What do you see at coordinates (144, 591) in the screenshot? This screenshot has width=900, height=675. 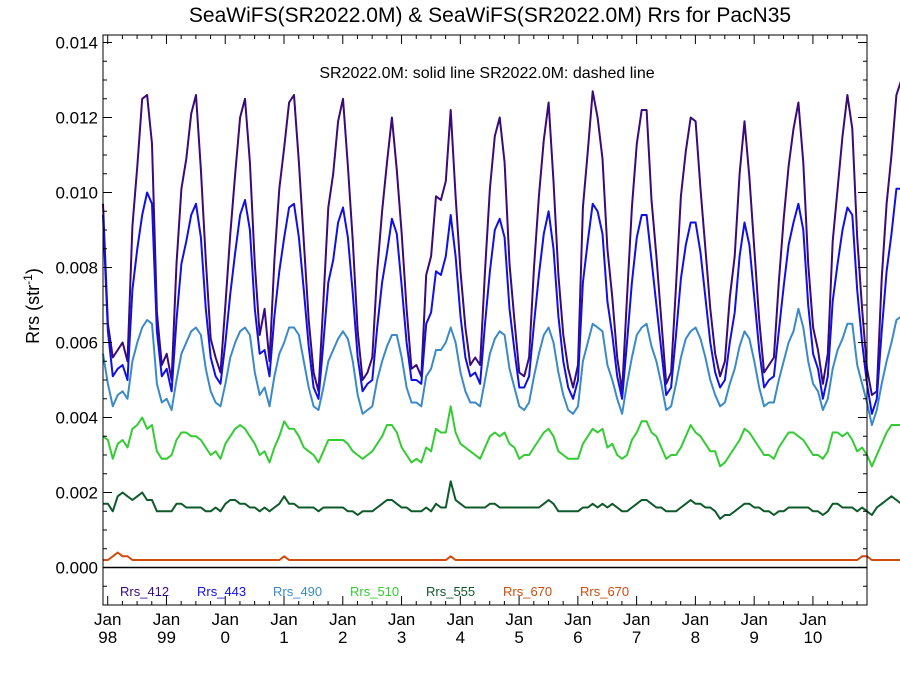 I see `legend-item-rrs-412: Rrs_412` at bounding box center [144, 591].